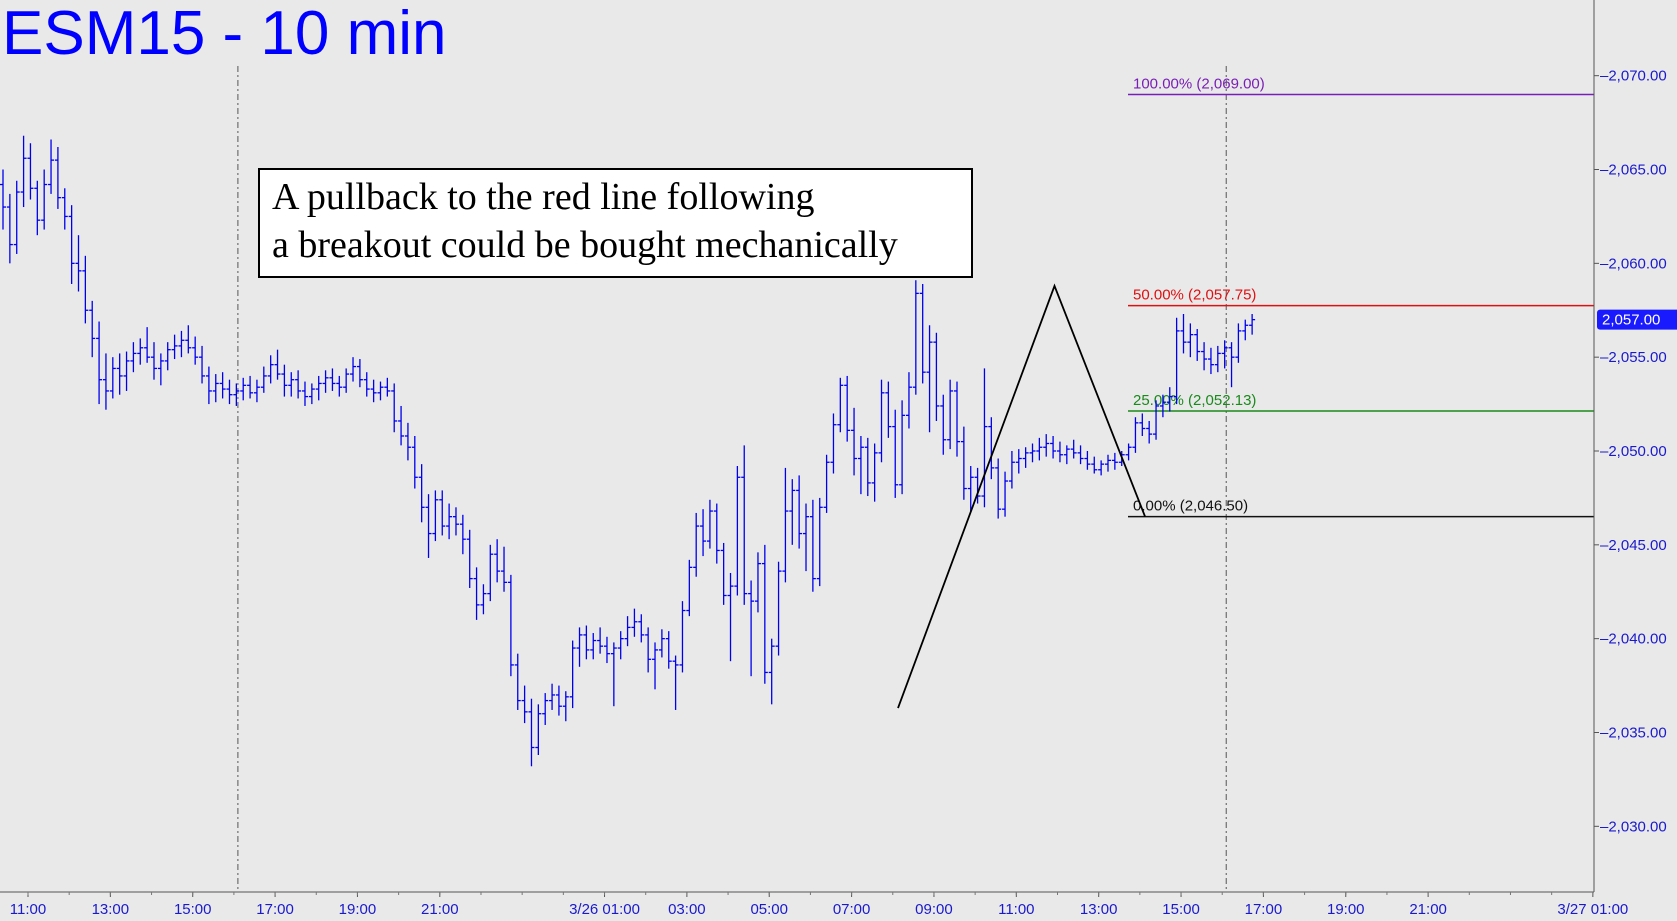 Image resolution: width=1677 pixels, height=921 pixels. Describe the element at coordinates (1633, 826) in the screenshot. I see `y-tick-label: –2,030.00` at that location.